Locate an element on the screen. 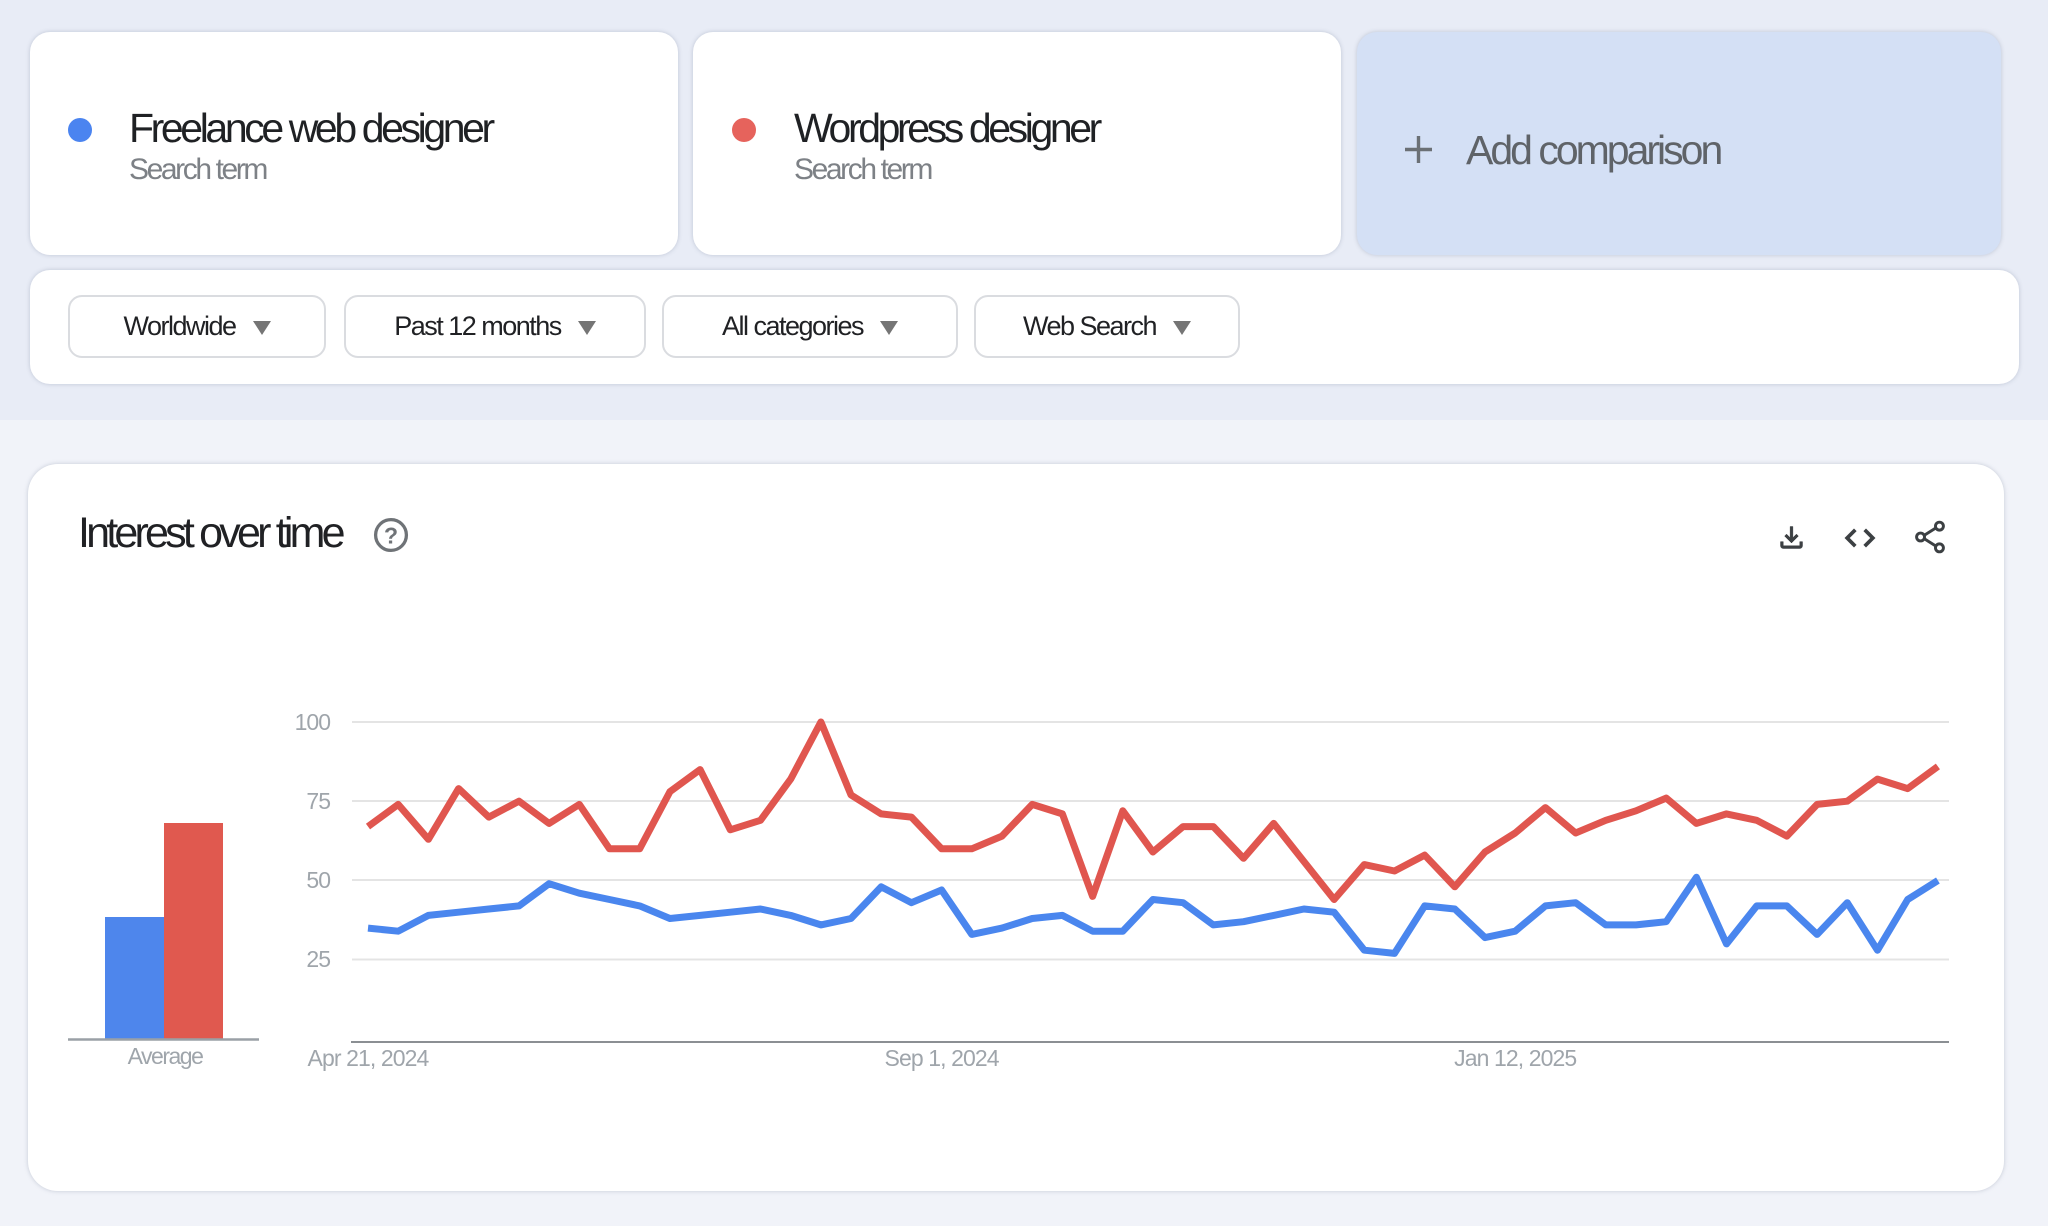 This screenshot has height=1226, width=2048. svg-text: Average is located at coordinates (165, 1056).